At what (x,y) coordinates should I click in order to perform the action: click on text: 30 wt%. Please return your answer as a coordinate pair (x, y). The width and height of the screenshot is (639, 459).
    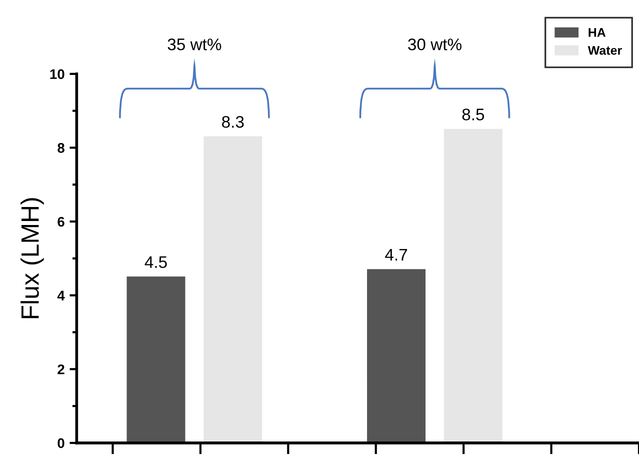
    Looking at the image, I should click on (435, 44).